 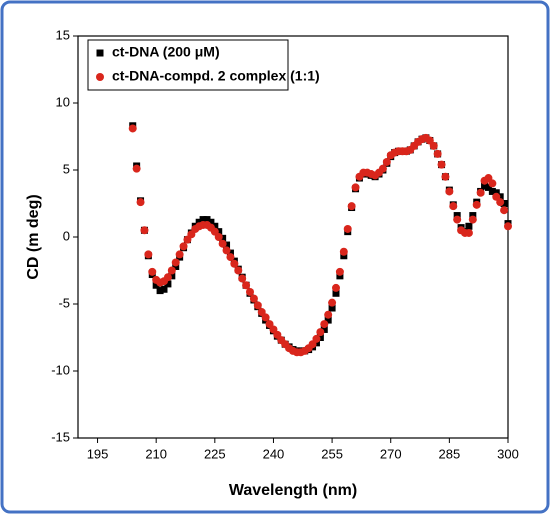 What do you see at coordinates (166, 52) in the screenshot?
I see `legend-label: ct-DNA (200 μM)` at bounding box center [166, 52].